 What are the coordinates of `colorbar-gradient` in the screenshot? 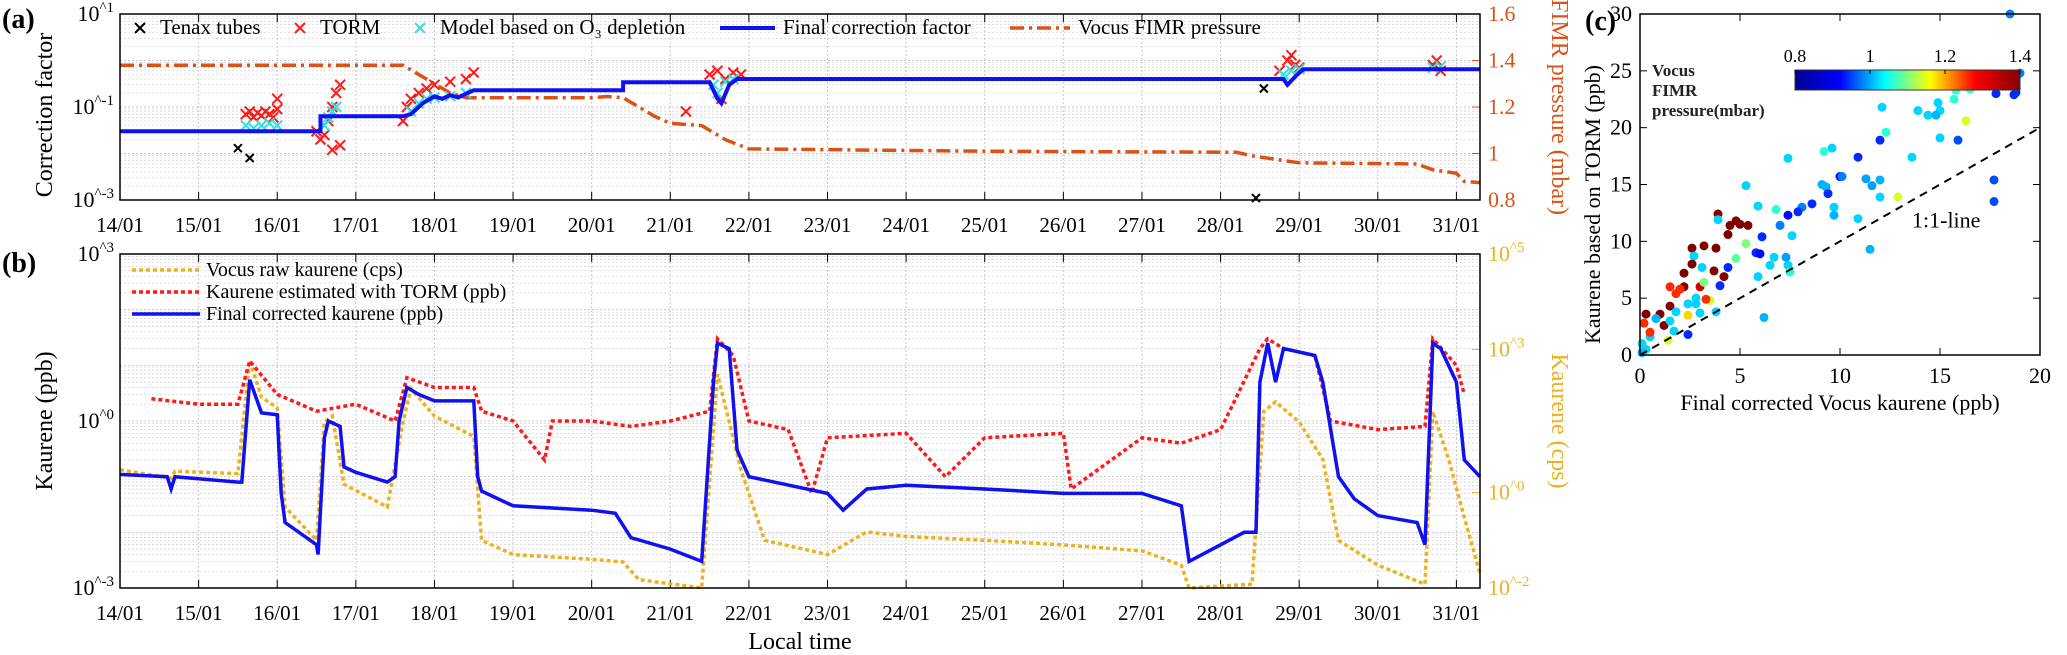 It's located at (1907, 80).